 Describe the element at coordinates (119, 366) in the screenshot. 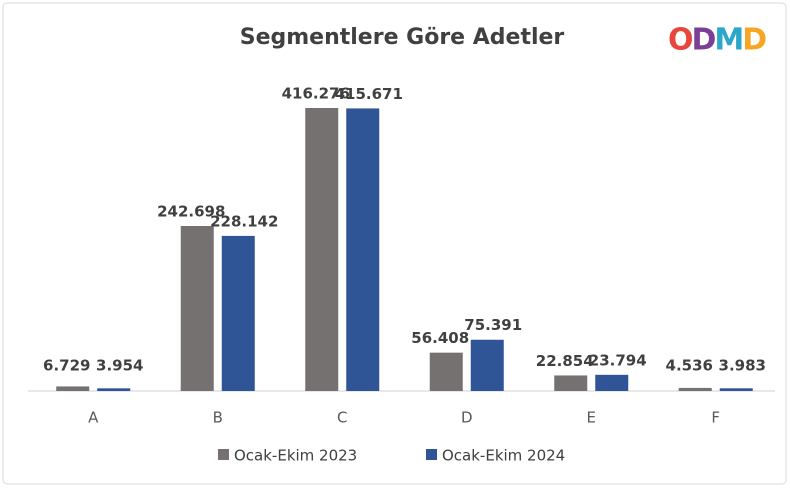

I see `value-label: 3.954` at that location.